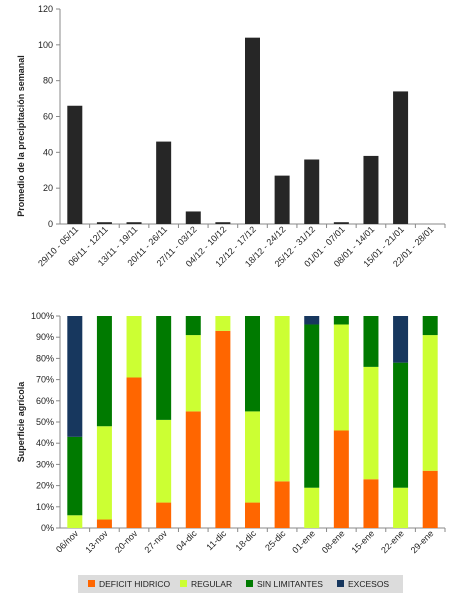  I want to click on precipitation-y-tick-label: 0, so click(50, 224).